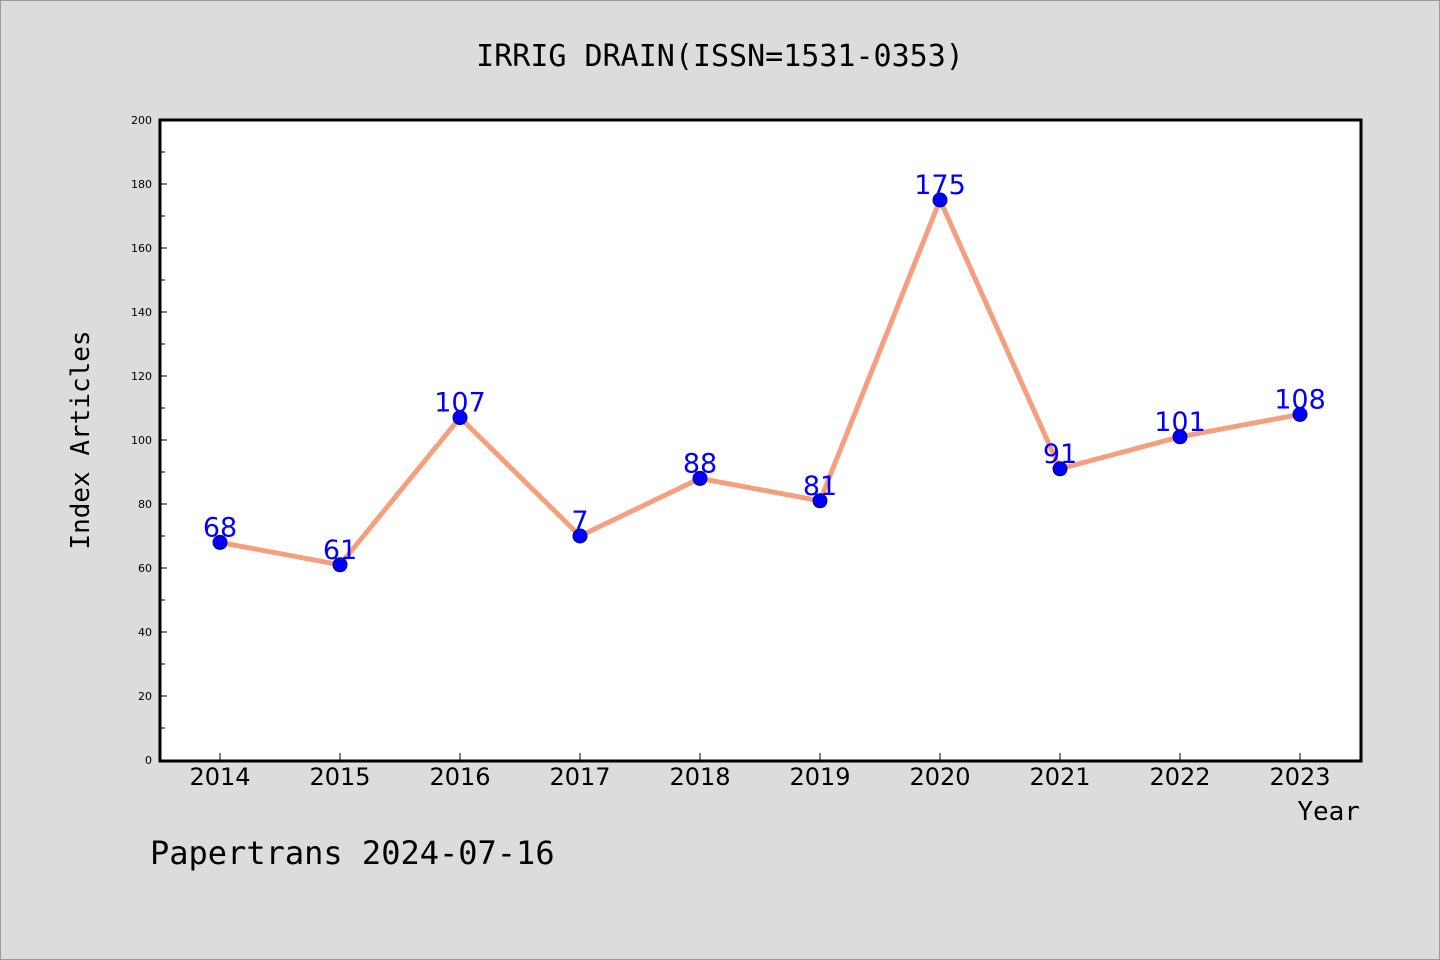 The width and height of the screenshot is (1440, 960). What do you see at coordinates (141, 440) in the screenshot?
I see `y-tick-label: 100` at bounding box center [141, 440].